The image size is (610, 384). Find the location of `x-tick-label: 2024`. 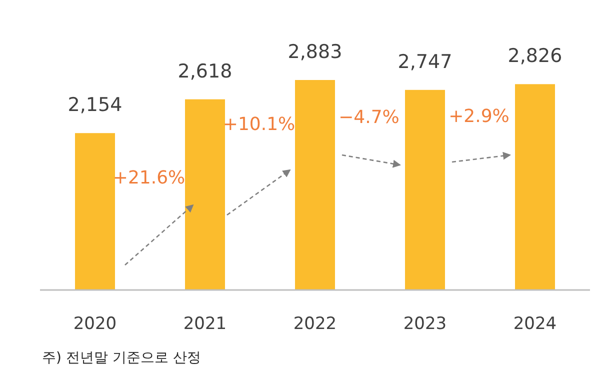

x-tick-label: 2024 is located at coordinates (535, 324).